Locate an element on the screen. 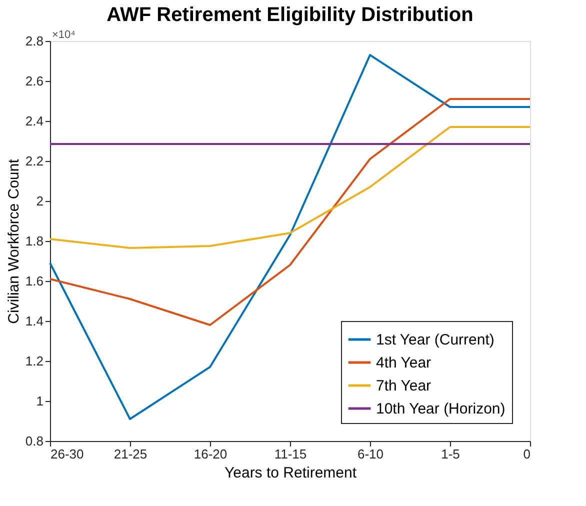 This screenshot has height=506, width=586. x-tick-label: 21-25 is located at coordinates (131, 454).